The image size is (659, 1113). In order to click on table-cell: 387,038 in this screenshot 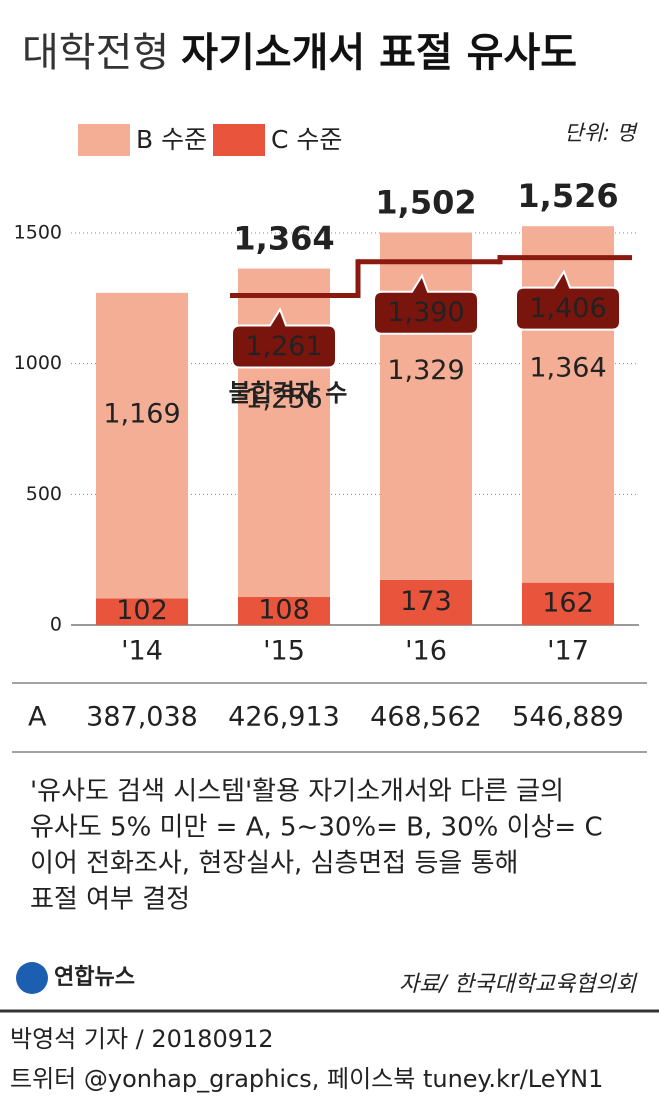, I will do `click(142, 717)`.